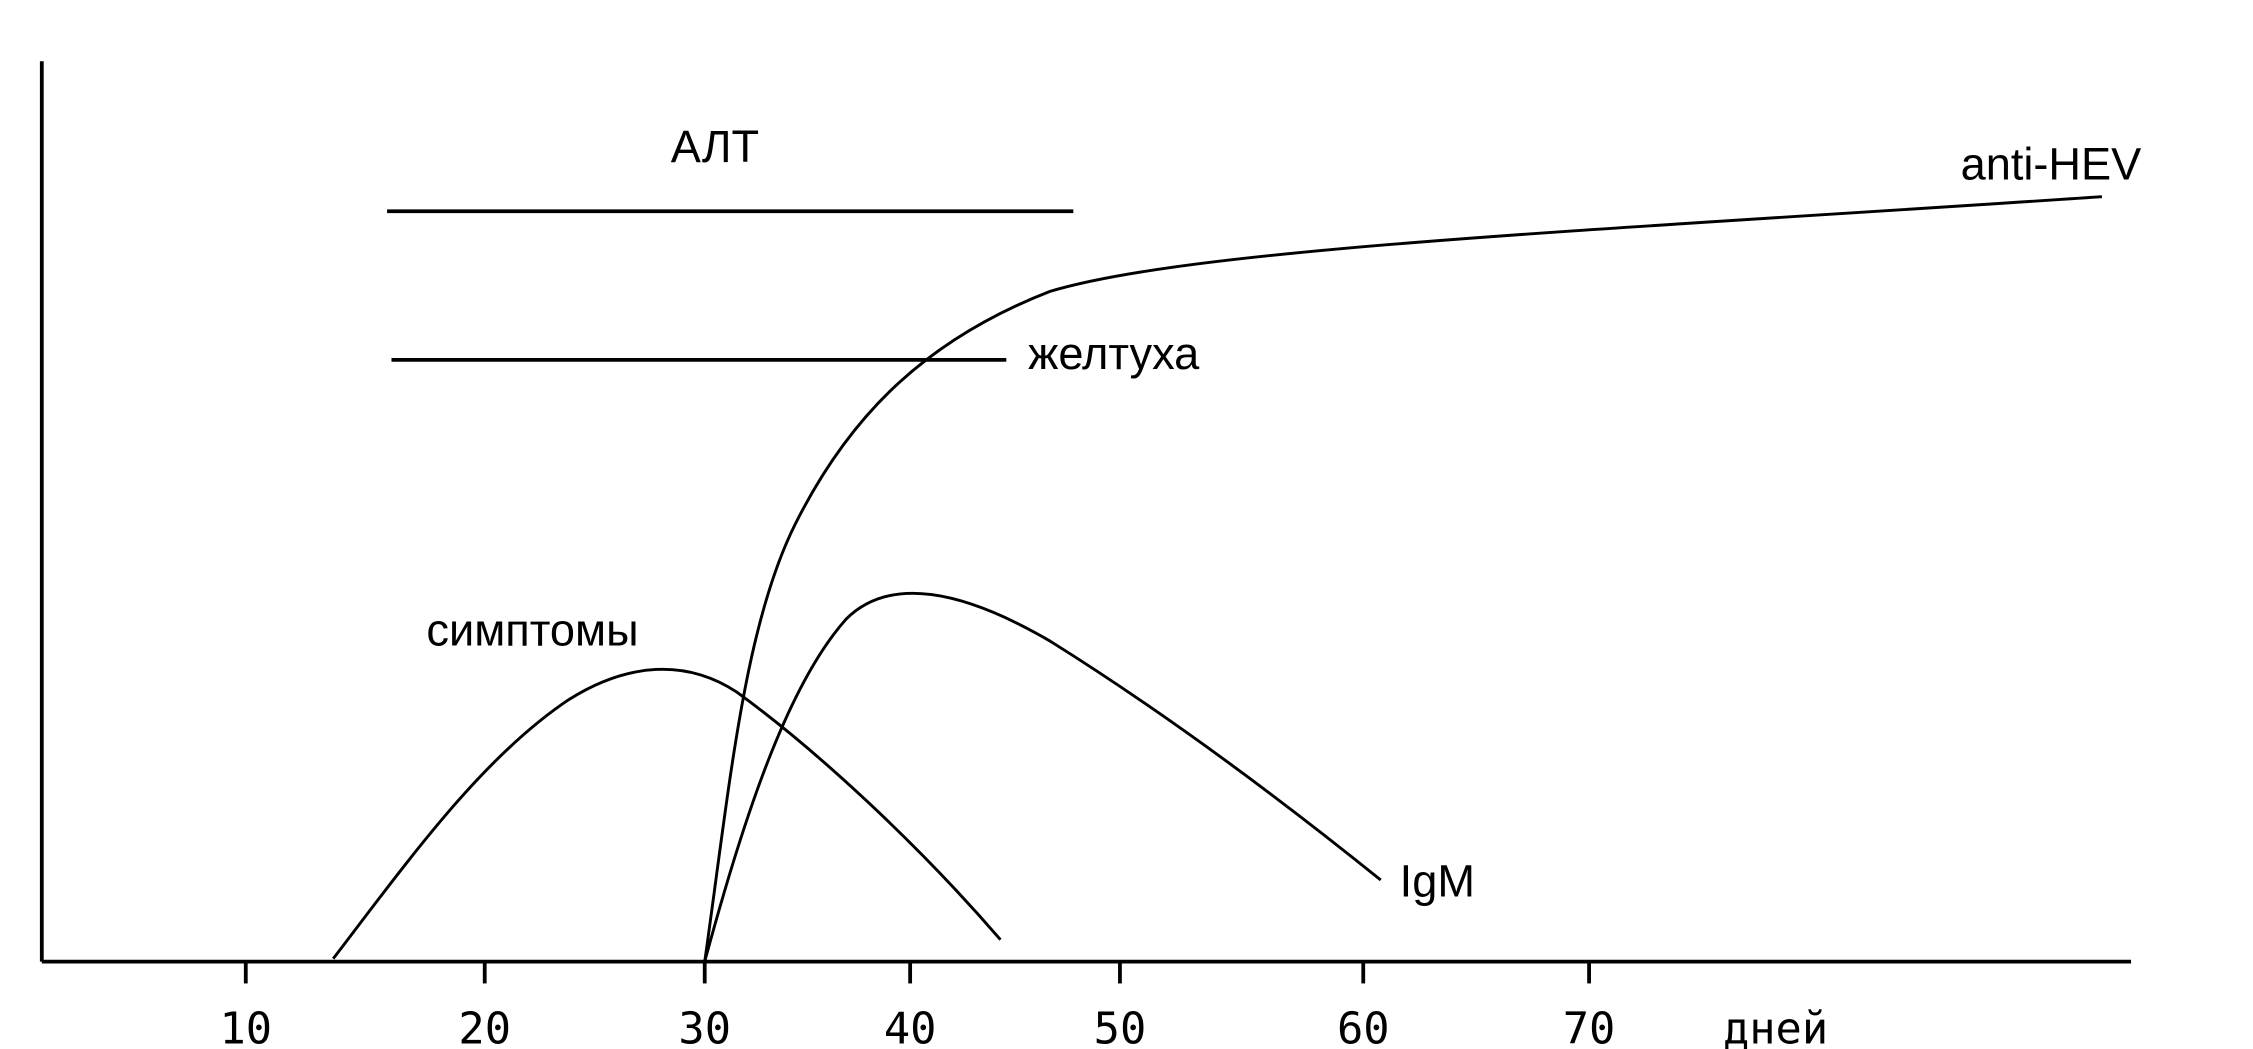 This screenshot has width=2253, height=1049. What do you see at coordinates (2051, 163) in the screenshot?
I see `anti-hev-label: anti-HEV` at bounding box center [2051, 163].